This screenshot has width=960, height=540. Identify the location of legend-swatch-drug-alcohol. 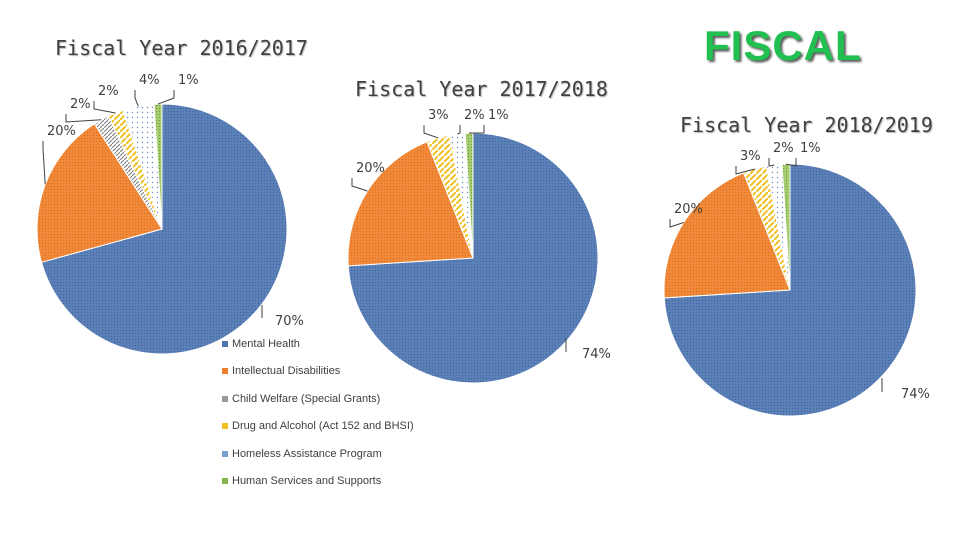
(225, 426).